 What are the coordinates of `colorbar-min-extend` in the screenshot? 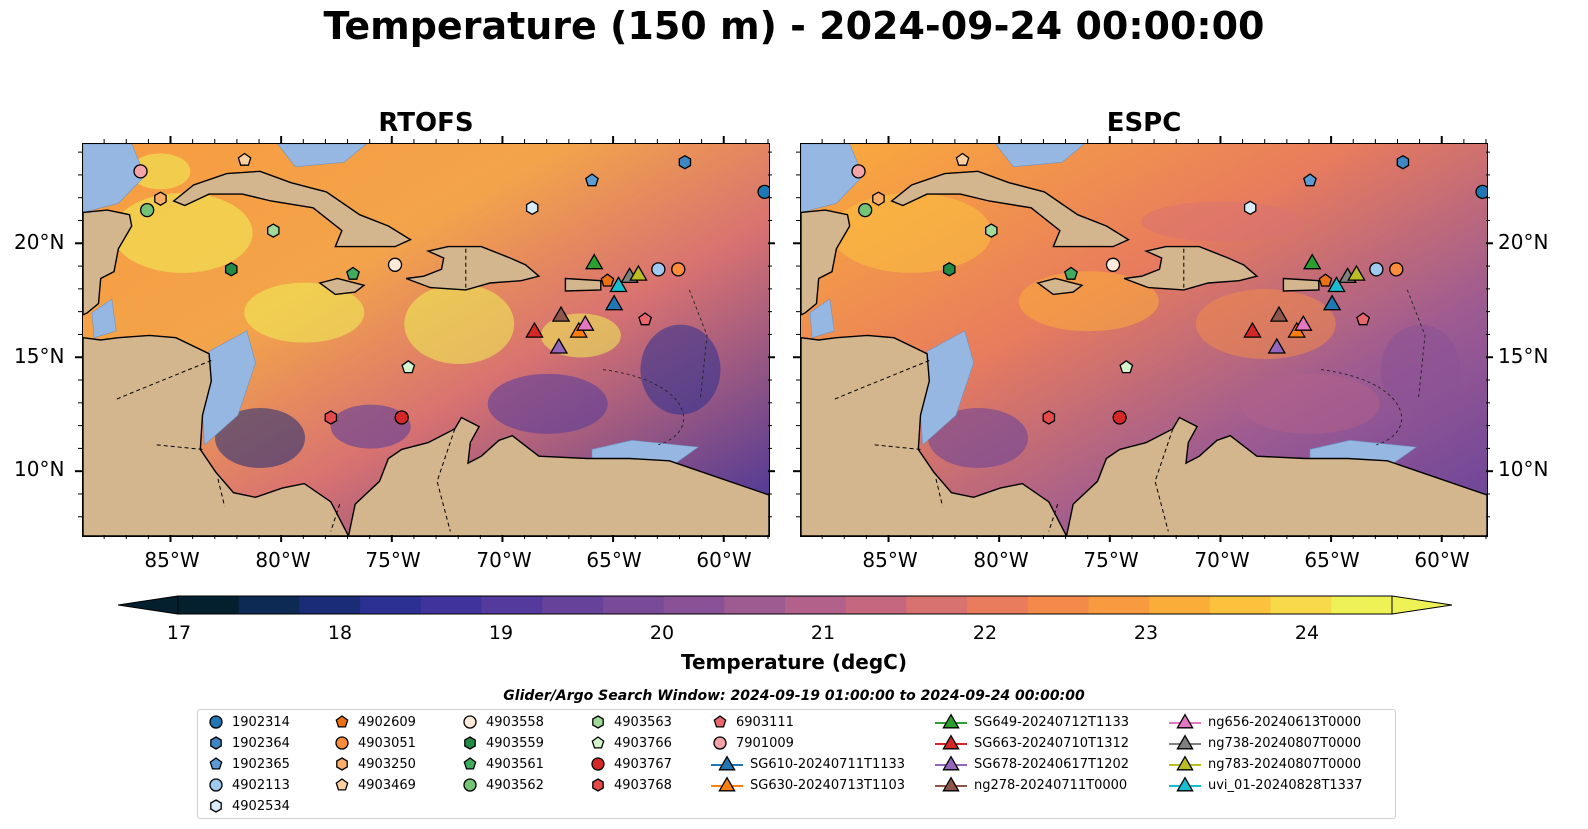 It's located at (148, 605).